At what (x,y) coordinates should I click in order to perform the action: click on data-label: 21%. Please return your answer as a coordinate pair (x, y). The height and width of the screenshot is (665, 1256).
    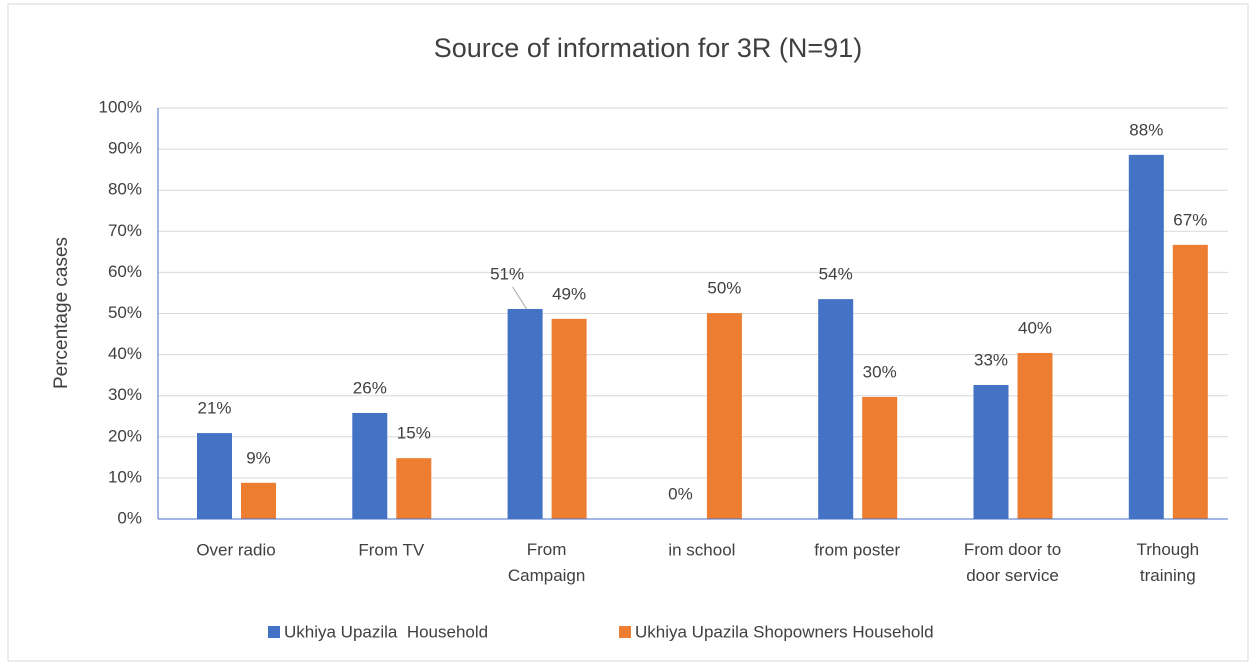
    Looking at the image, I should click on (214, 408).